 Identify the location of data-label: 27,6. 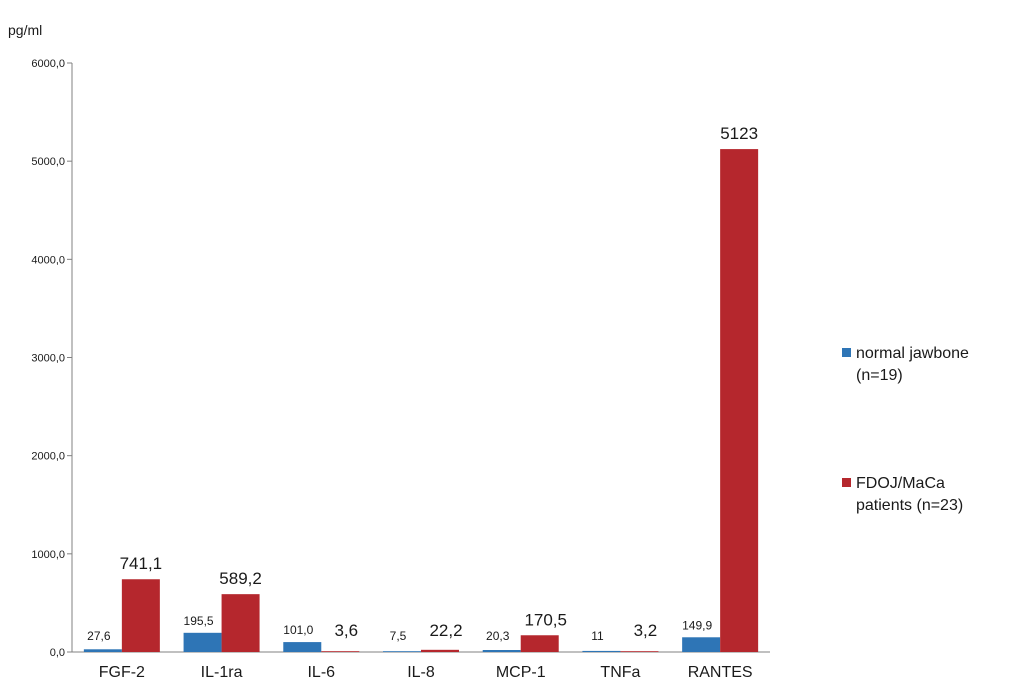
(99, 636).